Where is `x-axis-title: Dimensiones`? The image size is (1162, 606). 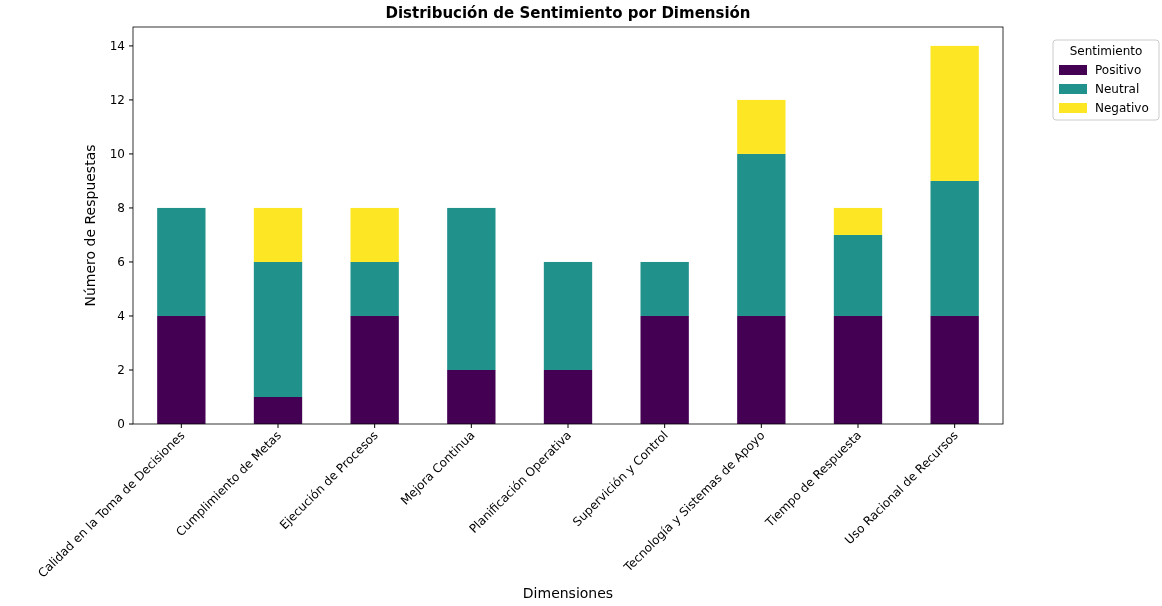 x-axis-title: Dimensiones is located at coordinates (568, 593).